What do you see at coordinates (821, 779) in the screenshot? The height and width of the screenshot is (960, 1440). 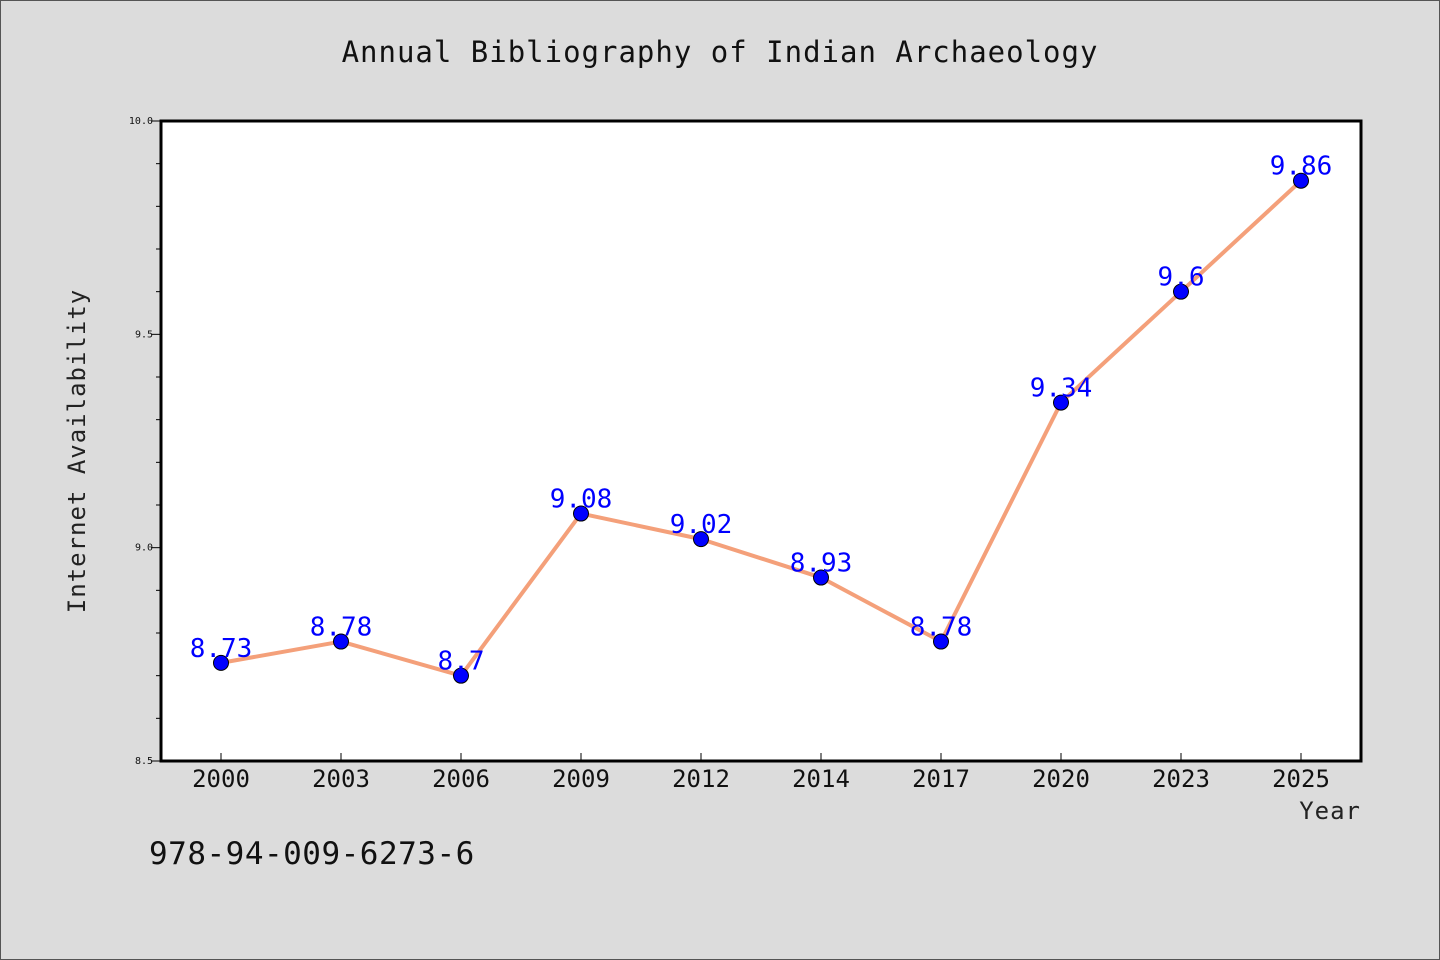 I see `x-tick-label: 2014` at bounding box center [821, 779].